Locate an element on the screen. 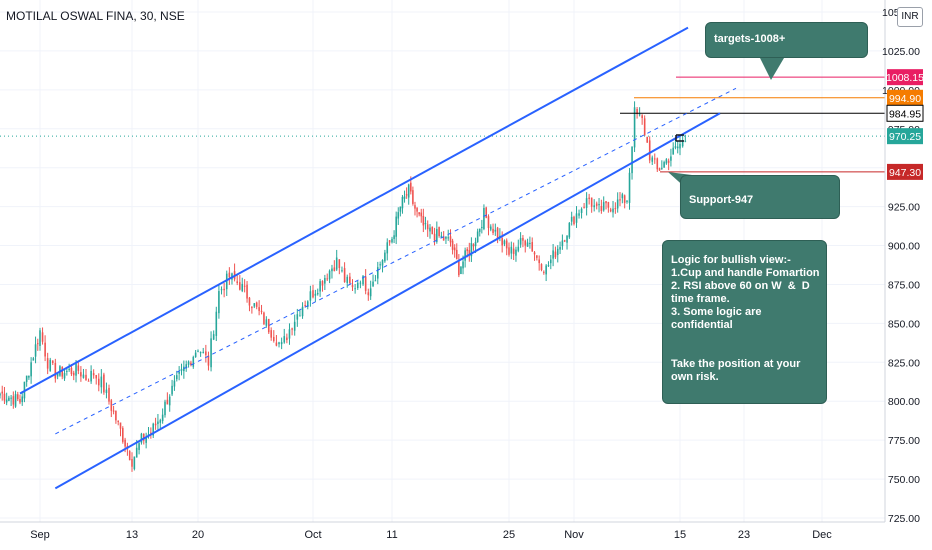 The width and height of the screenshot is (932, 550). price-label-last-price: 970.25 is located at coordinates (905, 137).